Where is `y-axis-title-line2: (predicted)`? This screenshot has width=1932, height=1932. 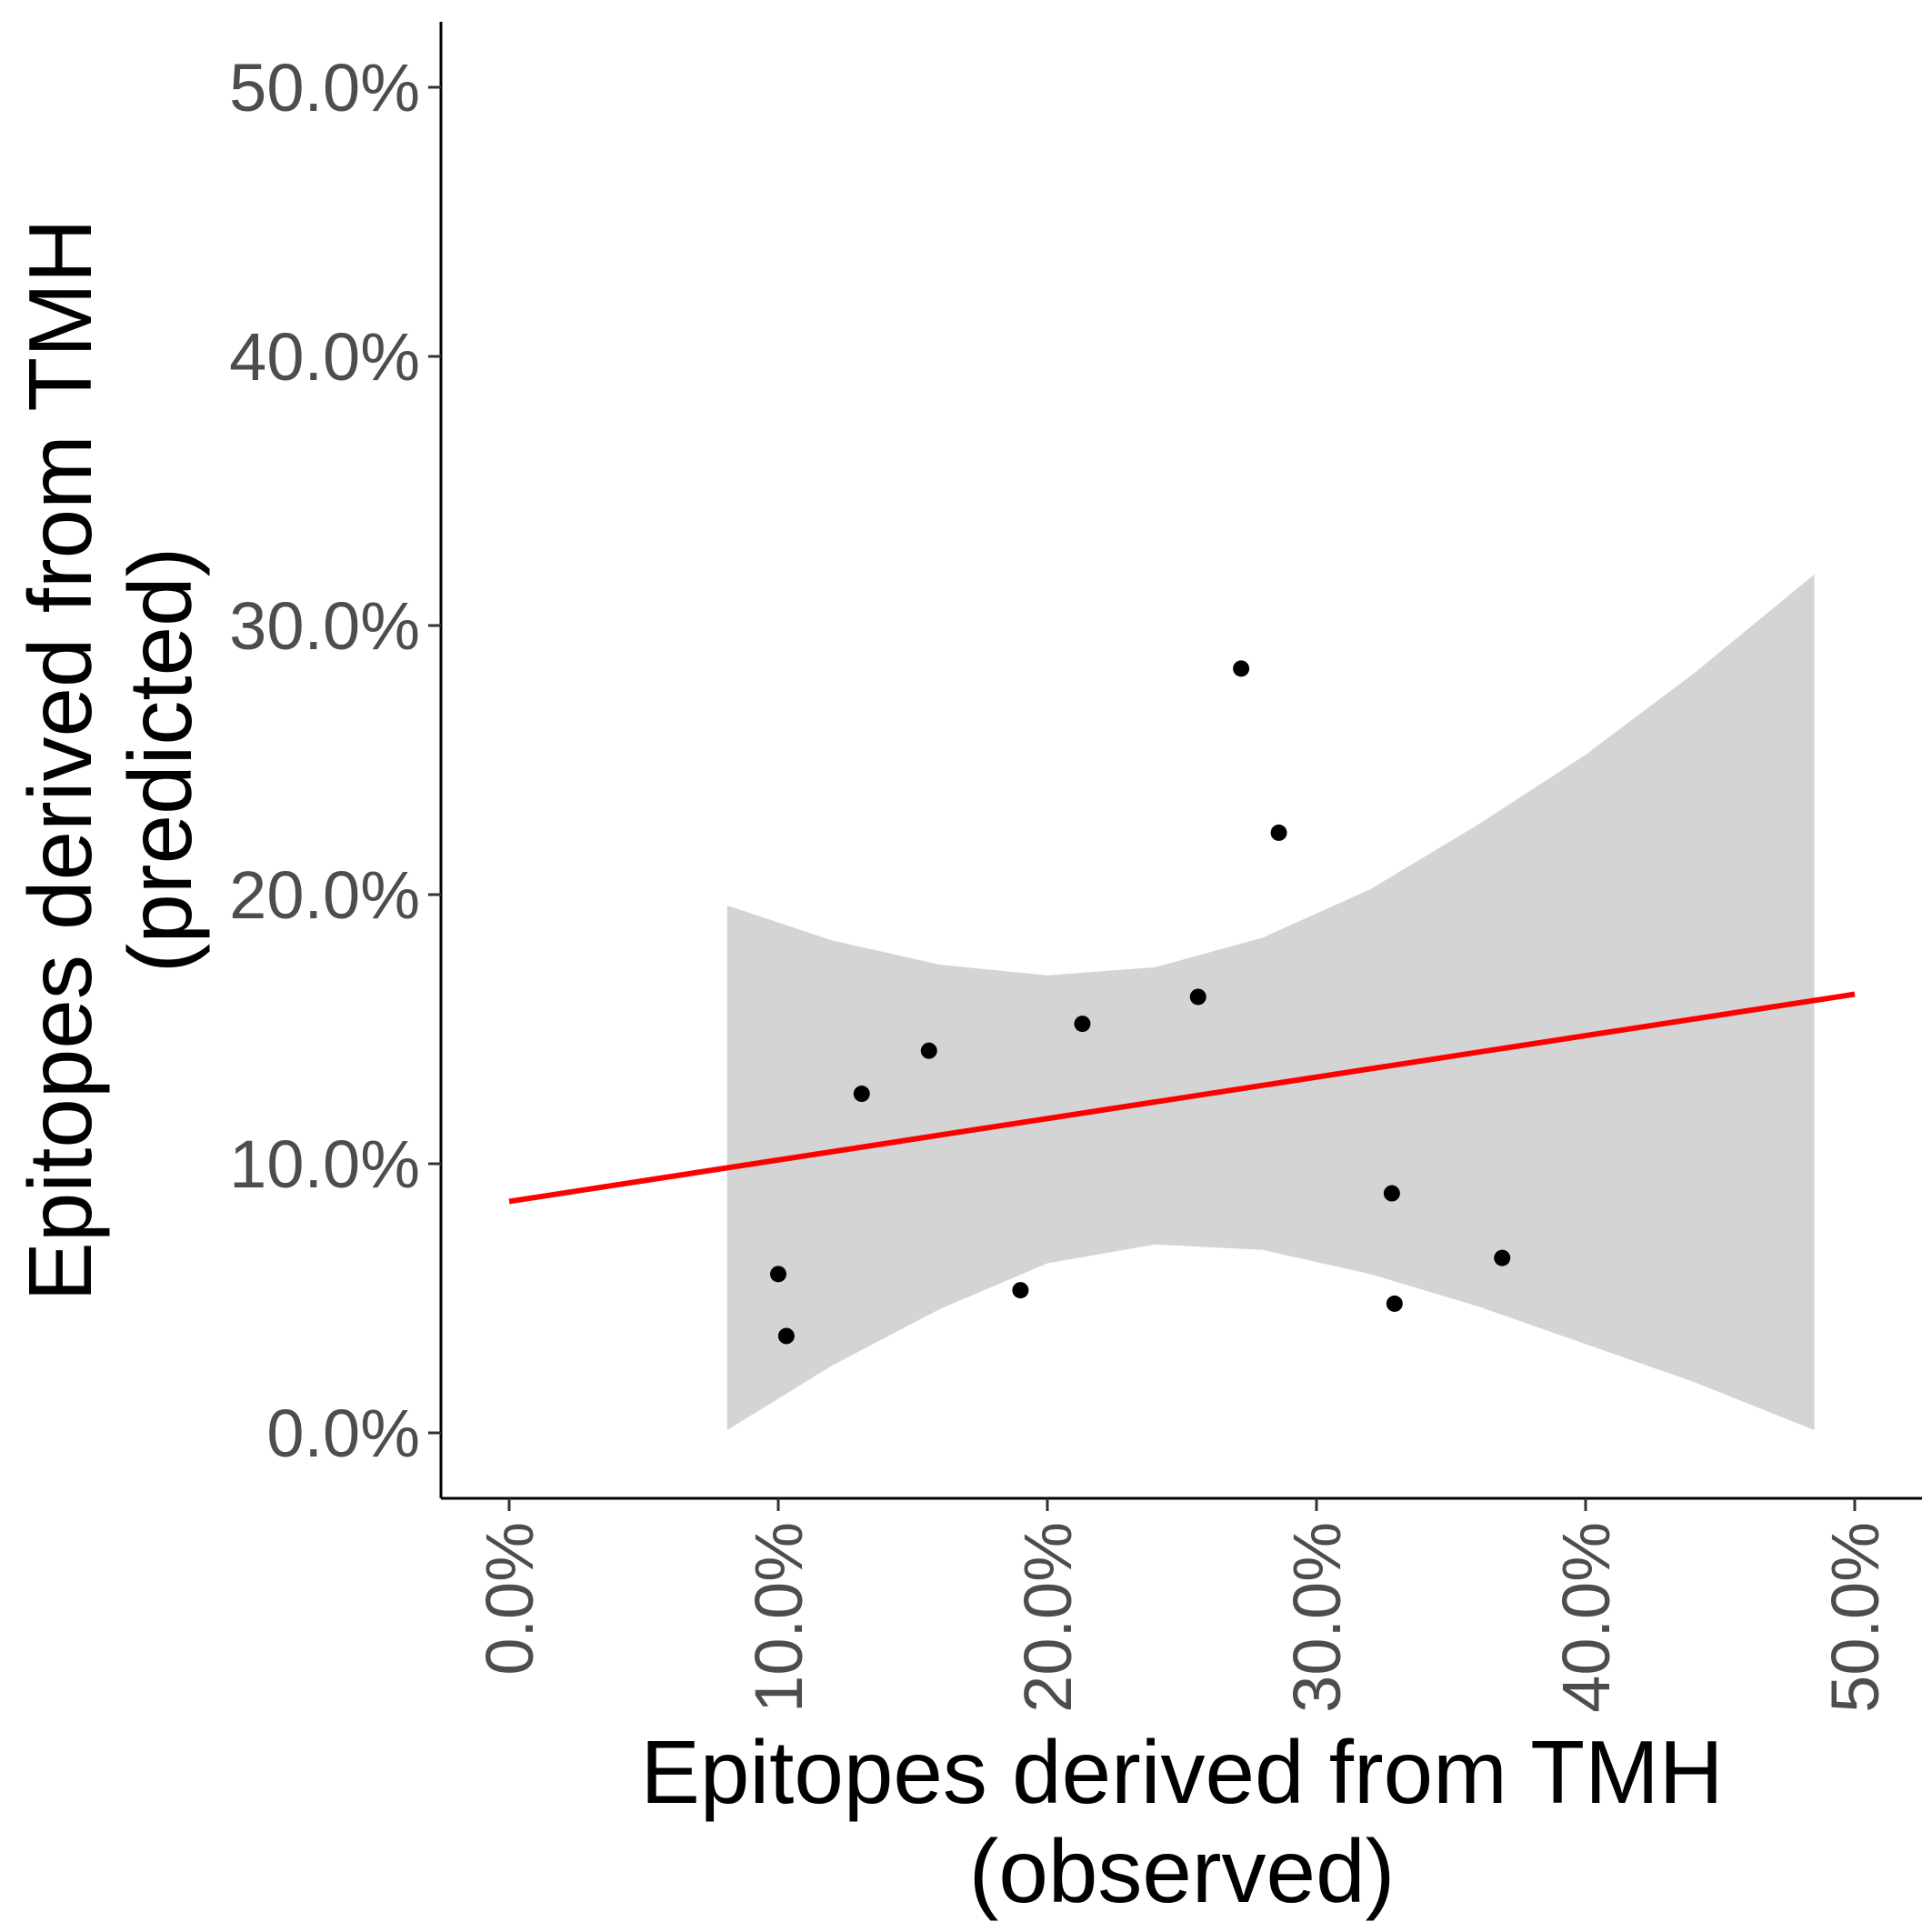
y-axis-title-line2: (predicted) is located at coordinates (160, 760).